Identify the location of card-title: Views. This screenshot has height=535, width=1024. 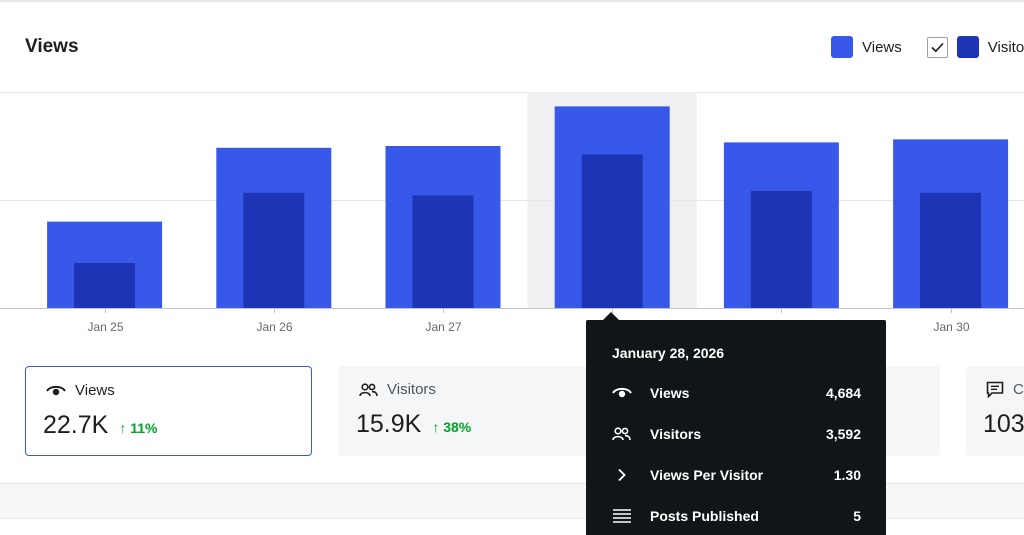
(52, 46).